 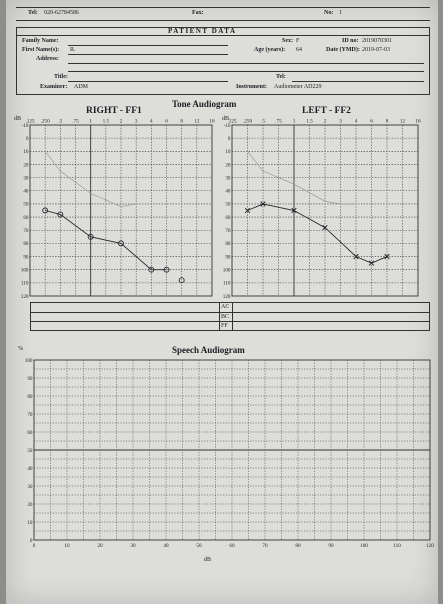 What do you see at coordinates (26, 192) in the screenshot?
I see `right-y-tick: 40` at bounding box center [26, 192].